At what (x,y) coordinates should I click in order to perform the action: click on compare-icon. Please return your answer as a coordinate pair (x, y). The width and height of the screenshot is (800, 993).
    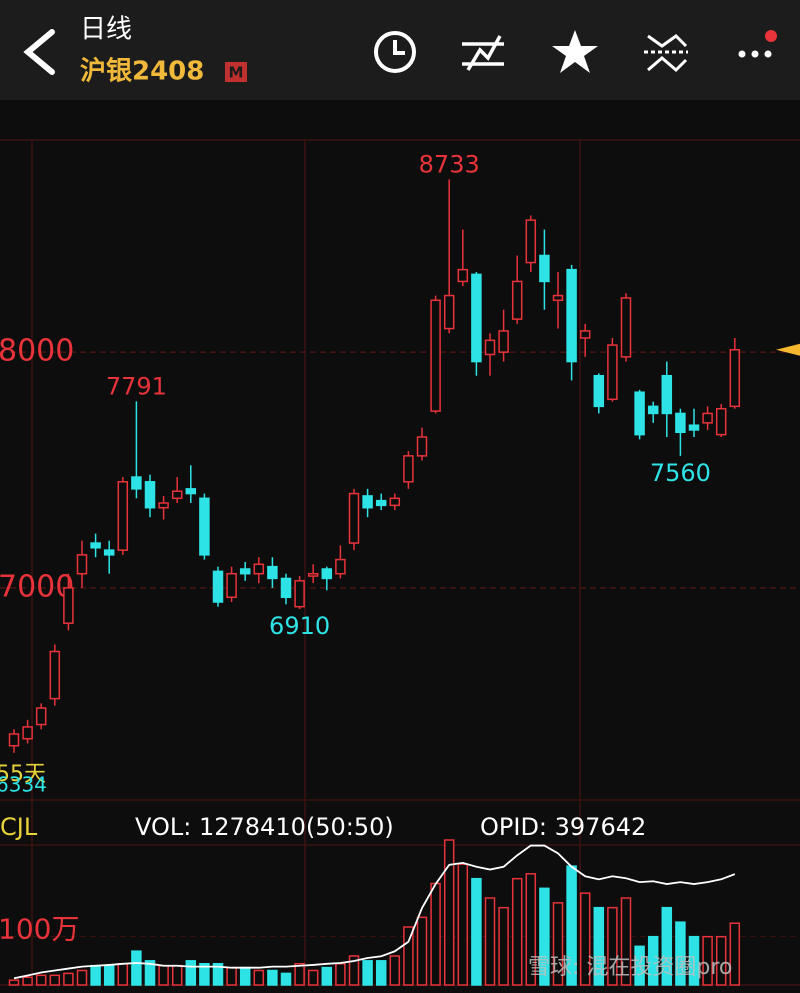
    Looking at the image, I should click on (666, 53).